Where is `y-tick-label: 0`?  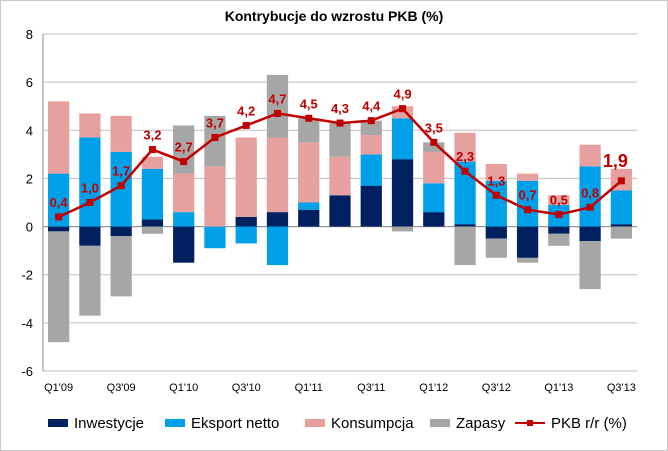 y-tick-label: 0 is located at coordinates (29, 227).